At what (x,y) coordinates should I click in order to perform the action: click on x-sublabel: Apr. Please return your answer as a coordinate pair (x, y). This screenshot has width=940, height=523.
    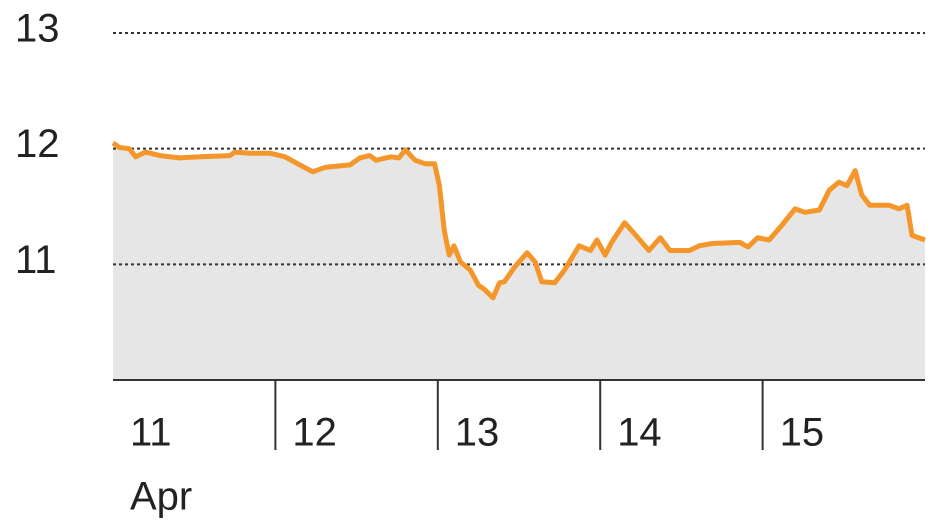
    Looking at the image, I should click on (161, 497).